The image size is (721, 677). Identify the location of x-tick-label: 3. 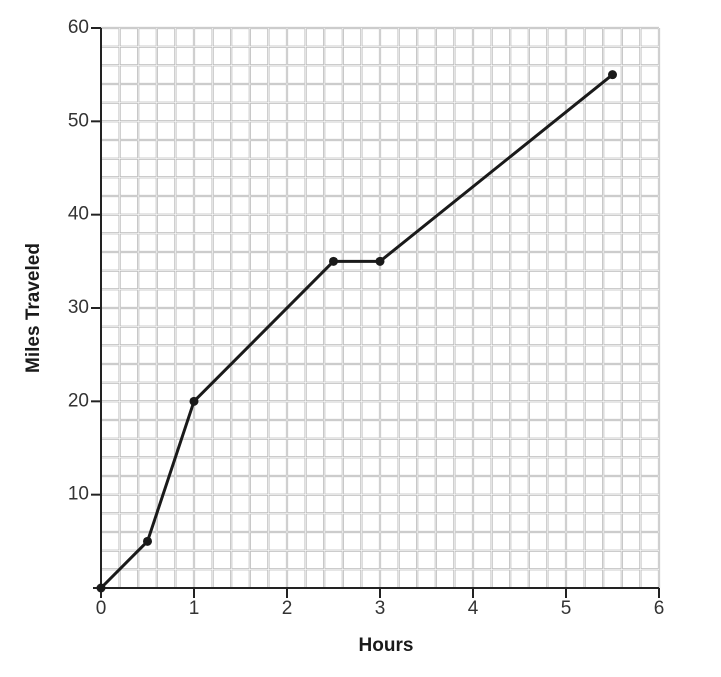
(380, 608).